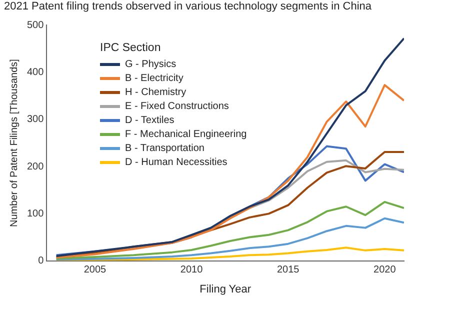  Describe the element at coordinates (192, 270) in the screenshot. I see `x-tick-label: 2010` at that location.